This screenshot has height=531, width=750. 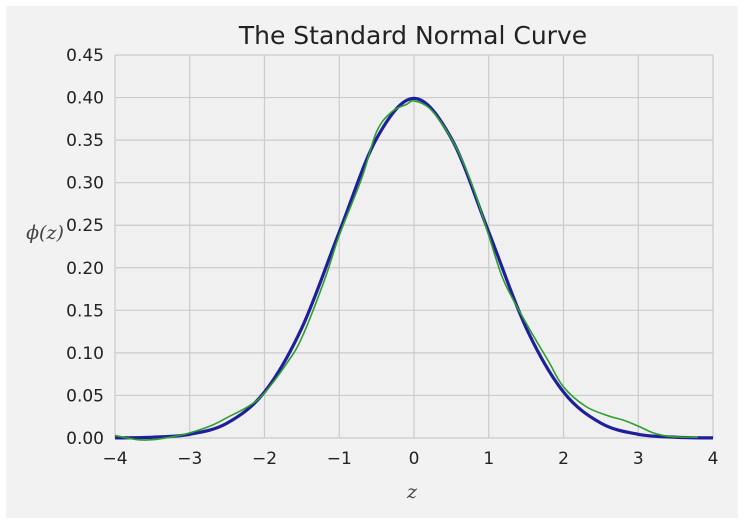 I want to click on y-tick-label: 0.25, so click(x=85, y=226).